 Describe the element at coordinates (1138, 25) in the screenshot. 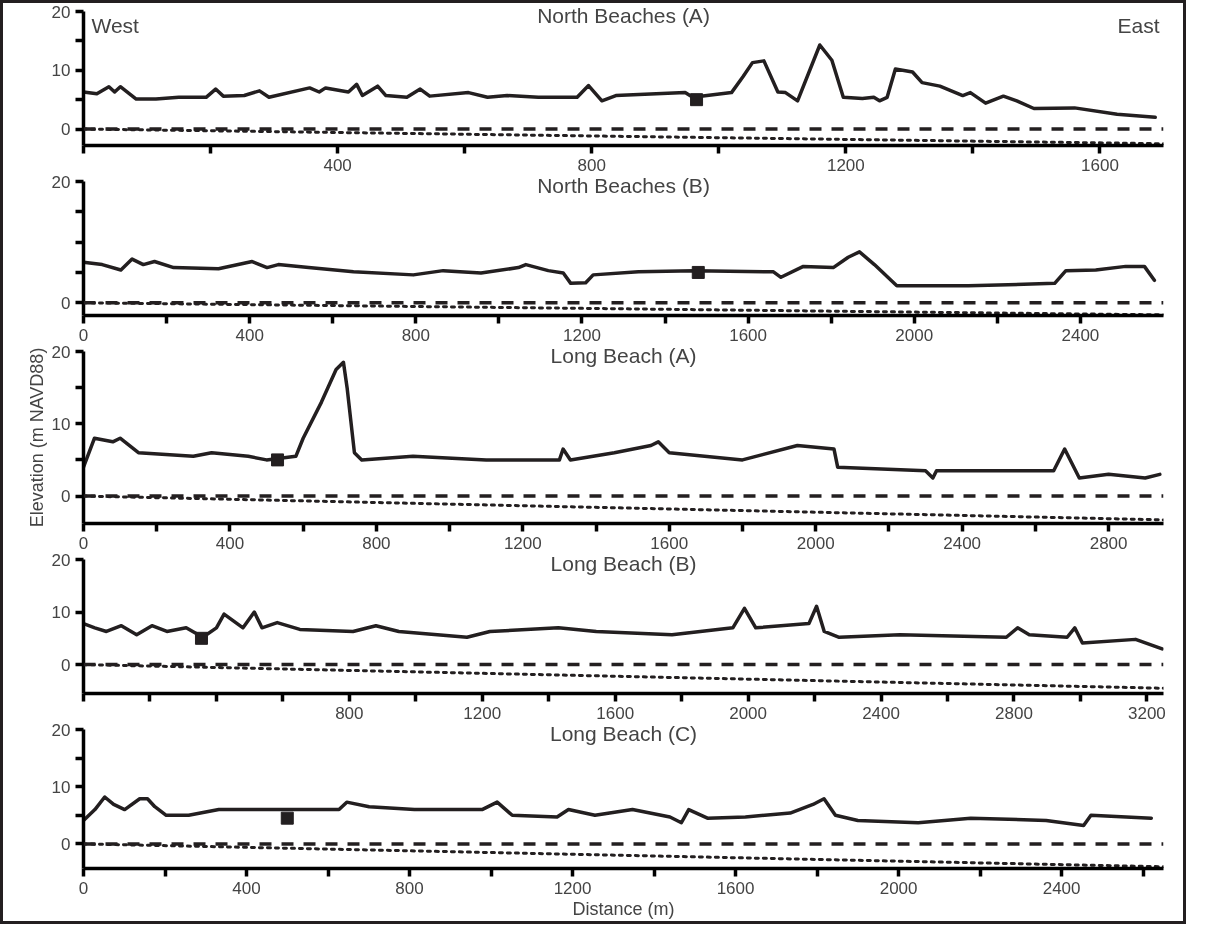

I see `annotation: East` at that location.